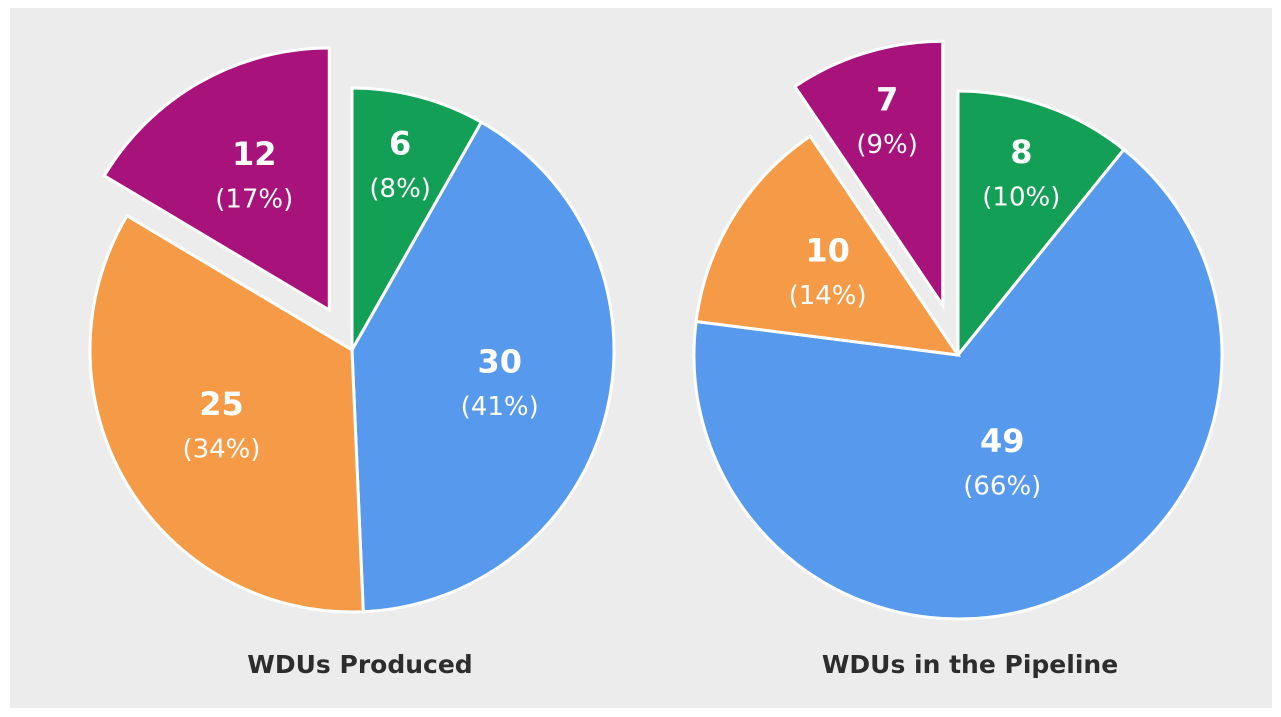 Image resolution: width=1281 pixels, height=717 pixels. What do you see at coordinates (970, 664) in the screenshot?
I see `chart-title: WDUs in the Pipeline` at bounding box center [970, 664].